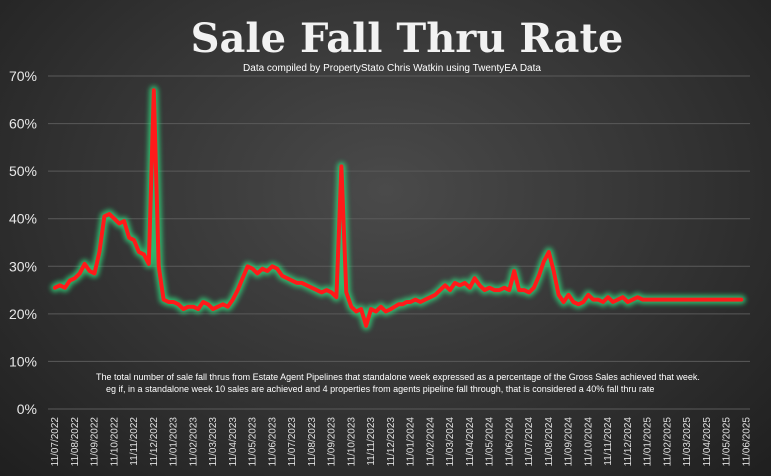 This screenshot has height=476, width=771. What do you see at coordinates (707, 442) in the screenshot?
I see `x-tick-label: 11/04/2025` at bounding box center [707, 442].